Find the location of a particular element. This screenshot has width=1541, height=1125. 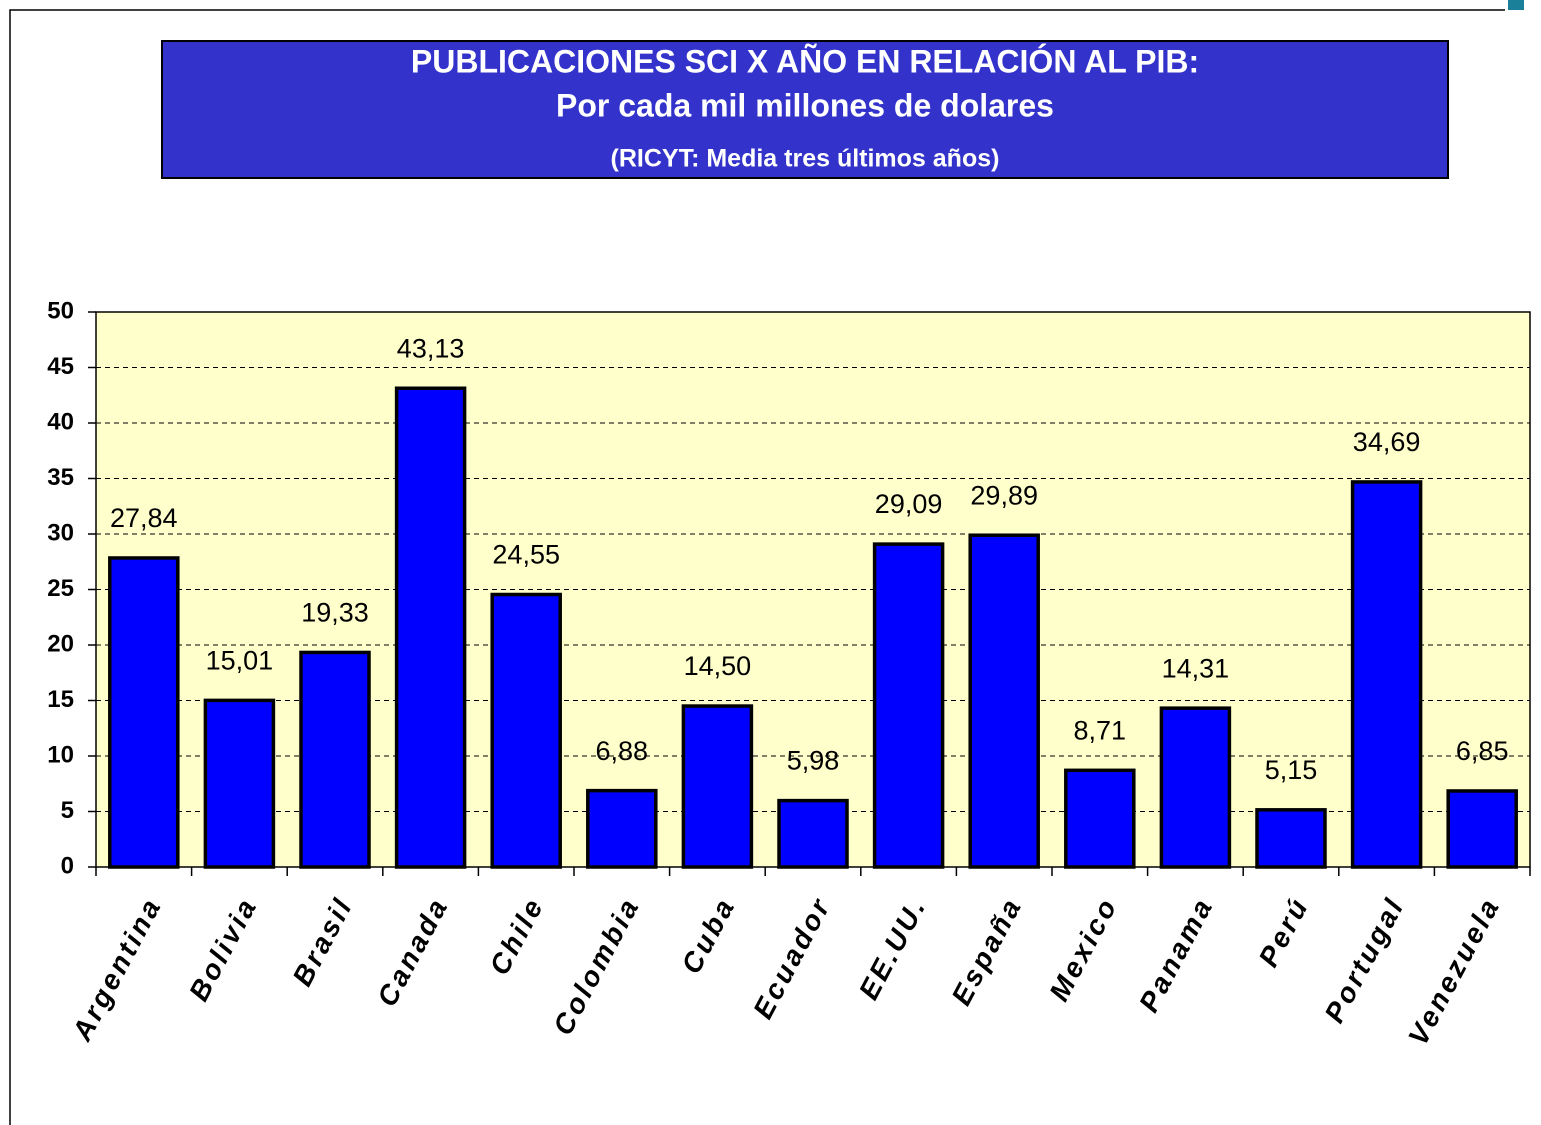

value-label: 5,98 is located at coordinates (813, 761).